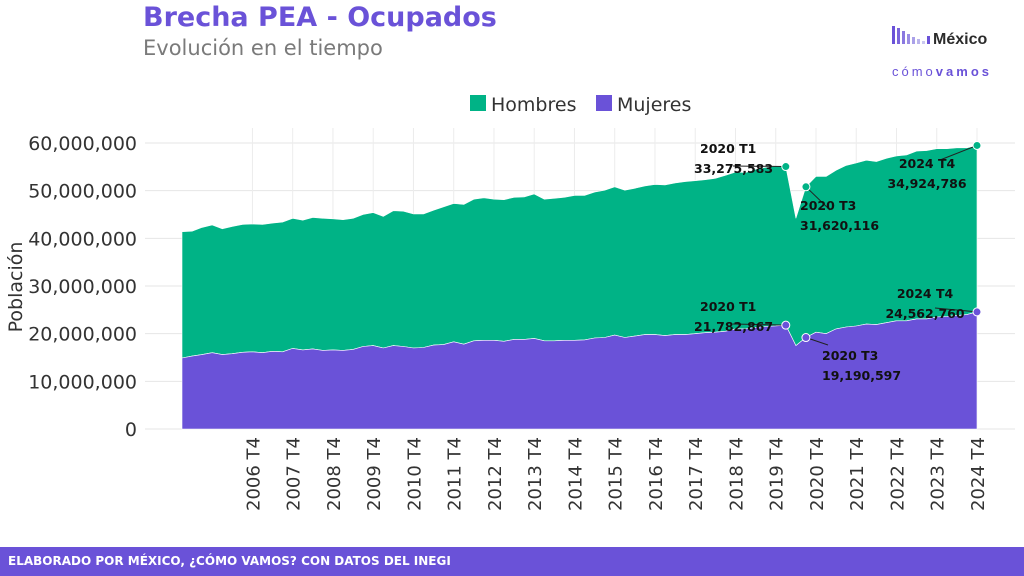  What do you see at coordinates (925, 293) in the screenshot?
I see `annotation-label-mujeres-2024-t4: 2024 T4` at bounding box center [925, 293].